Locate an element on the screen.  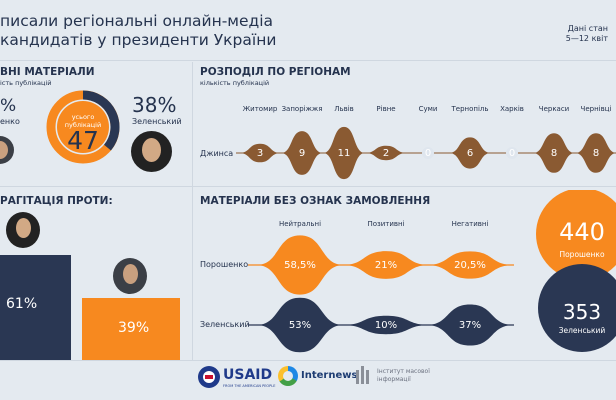
sentiment-col-0: Нейтральні is located at coordinates (300, 224).